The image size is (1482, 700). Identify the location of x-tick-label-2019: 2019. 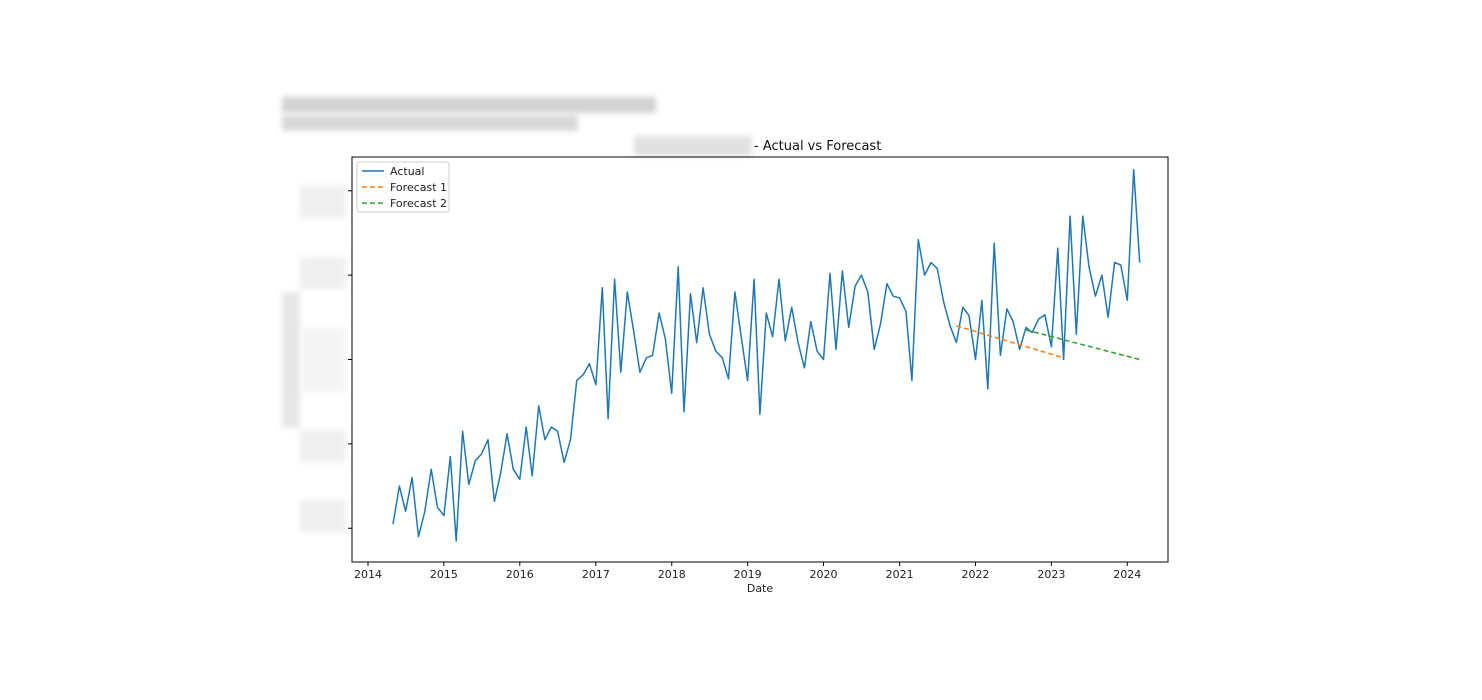
(748, 574).